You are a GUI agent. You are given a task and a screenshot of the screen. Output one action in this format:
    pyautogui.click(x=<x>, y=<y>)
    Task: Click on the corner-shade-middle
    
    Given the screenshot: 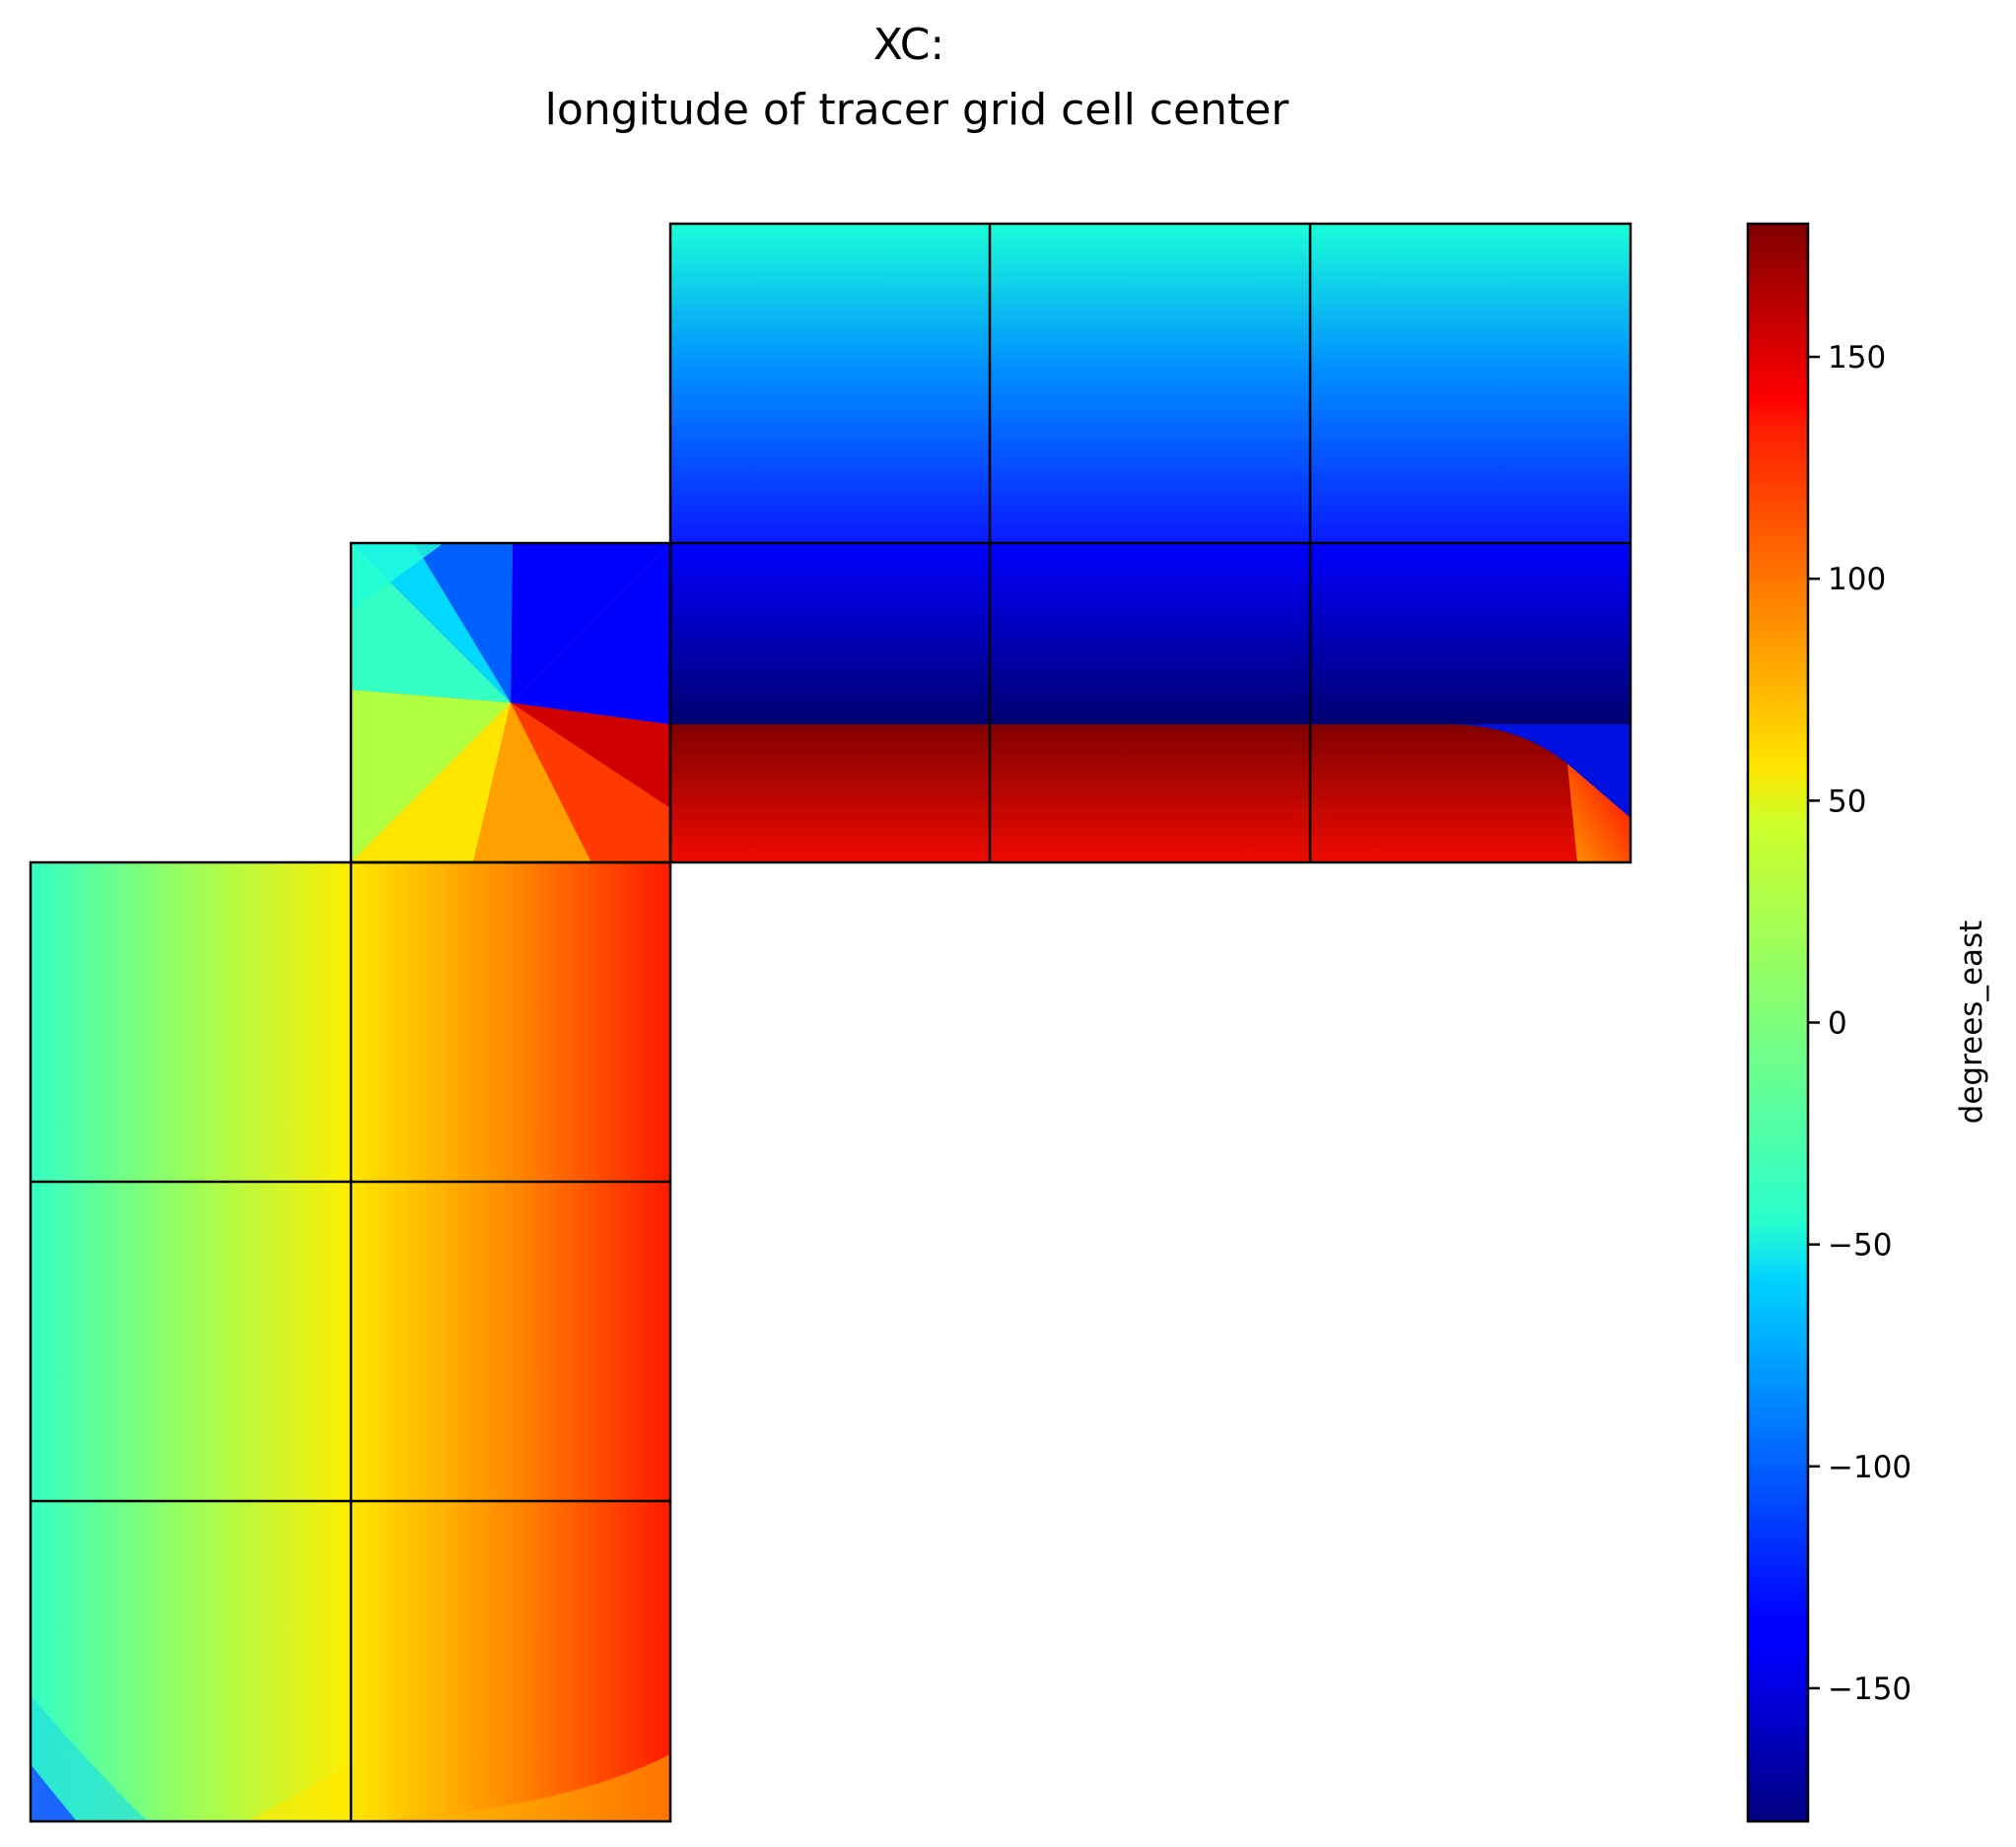 What is the action you would take?
    pyautogui.click(x=510, y=1787)
    